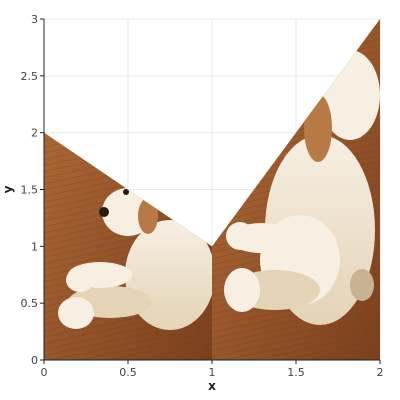 This screenshot has height=400, width=400. What do you see at coordinates (296, 372) in the screenshot?
I see `x-tick-label: 1.5` at bounding box center [296, 372].